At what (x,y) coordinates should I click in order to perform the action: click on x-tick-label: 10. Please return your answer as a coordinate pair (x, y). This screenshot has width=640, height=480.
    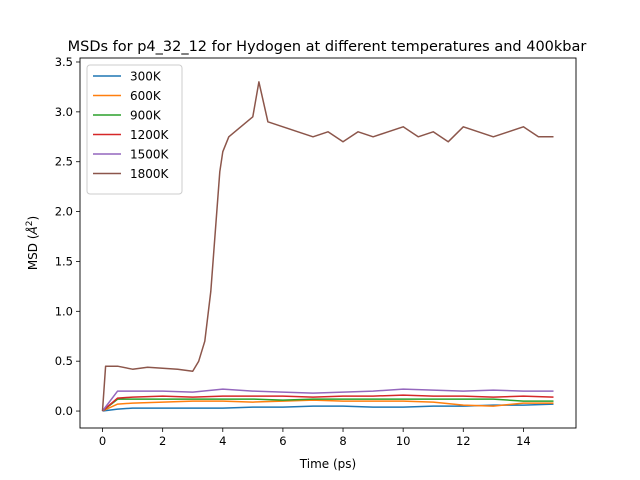
    Looking at the image, I should click on (403, 441).